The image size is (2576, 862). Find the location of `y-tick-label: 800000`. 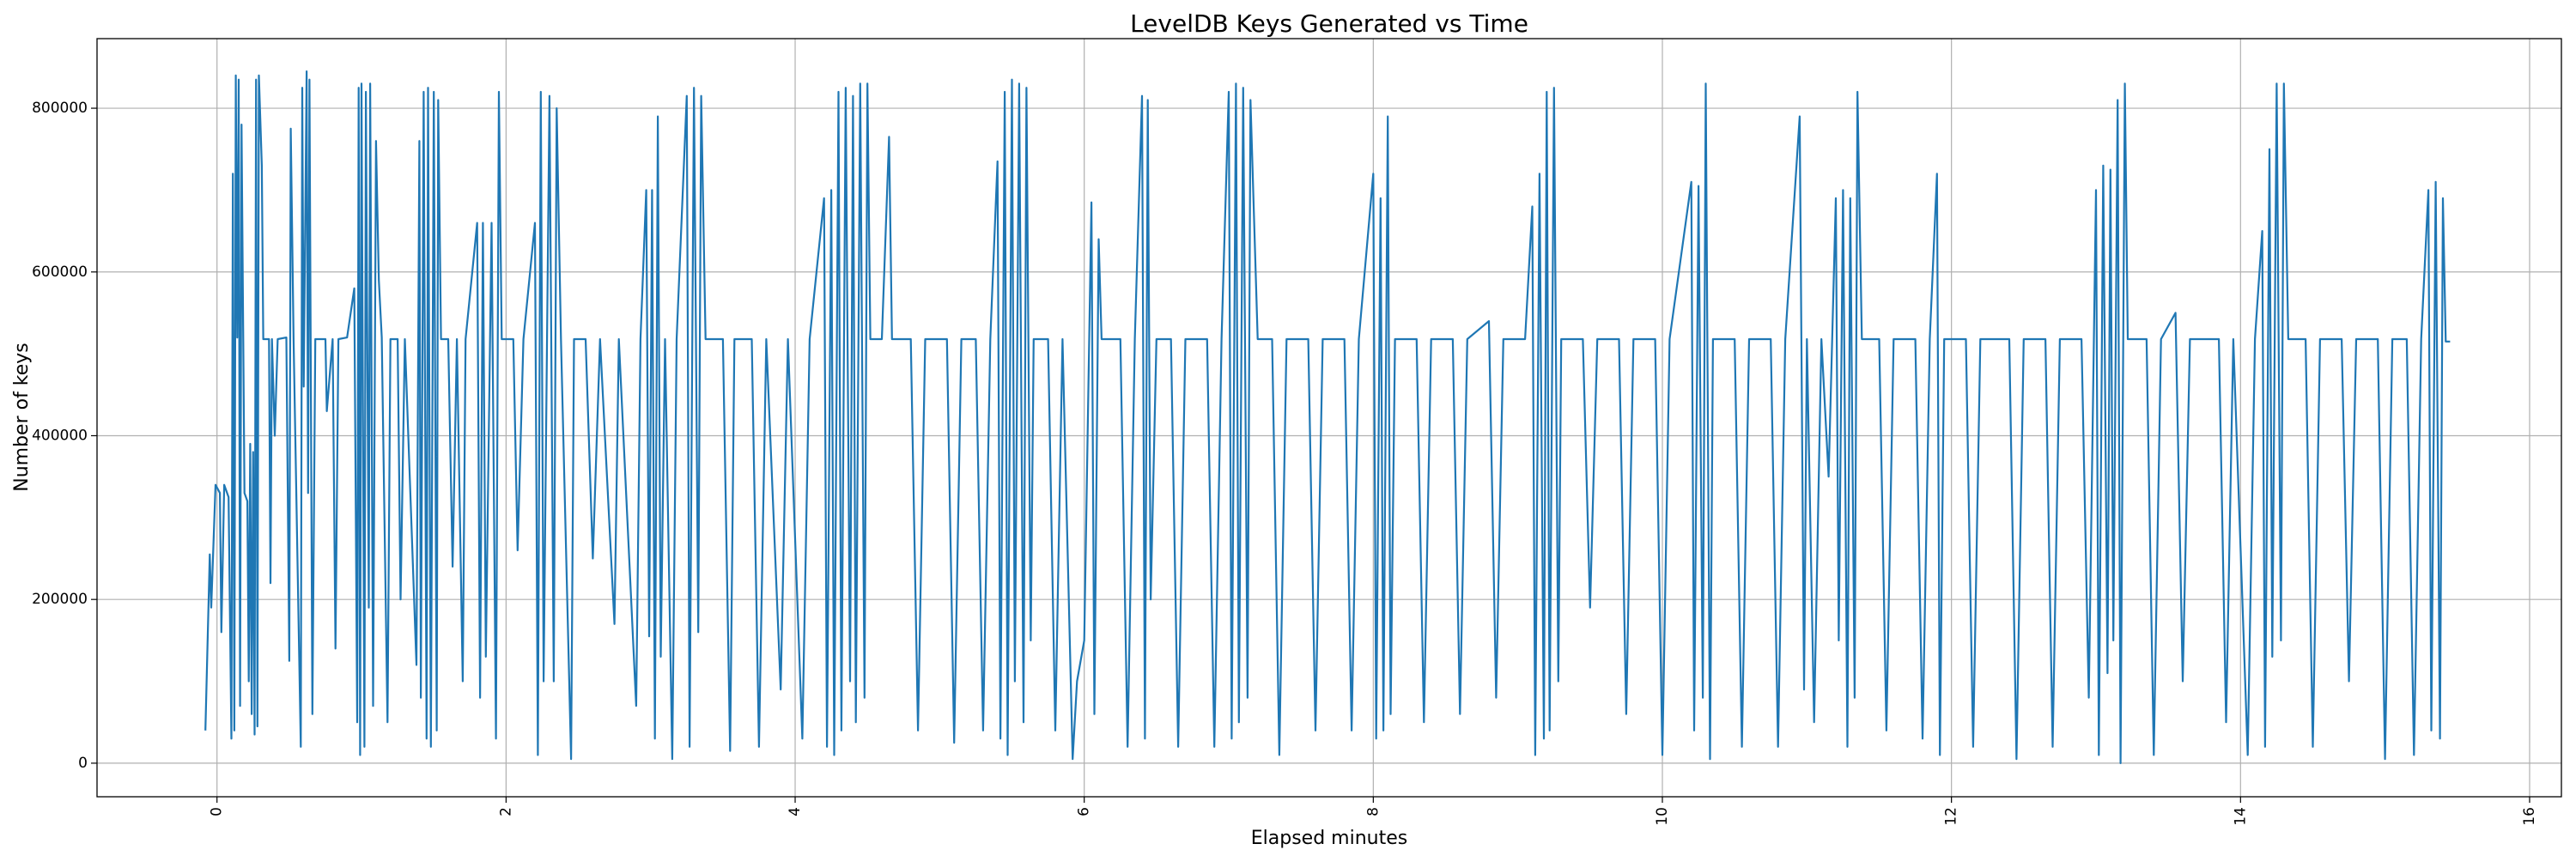

y-tick-label: 800000 is located at coordinates (60, 108).